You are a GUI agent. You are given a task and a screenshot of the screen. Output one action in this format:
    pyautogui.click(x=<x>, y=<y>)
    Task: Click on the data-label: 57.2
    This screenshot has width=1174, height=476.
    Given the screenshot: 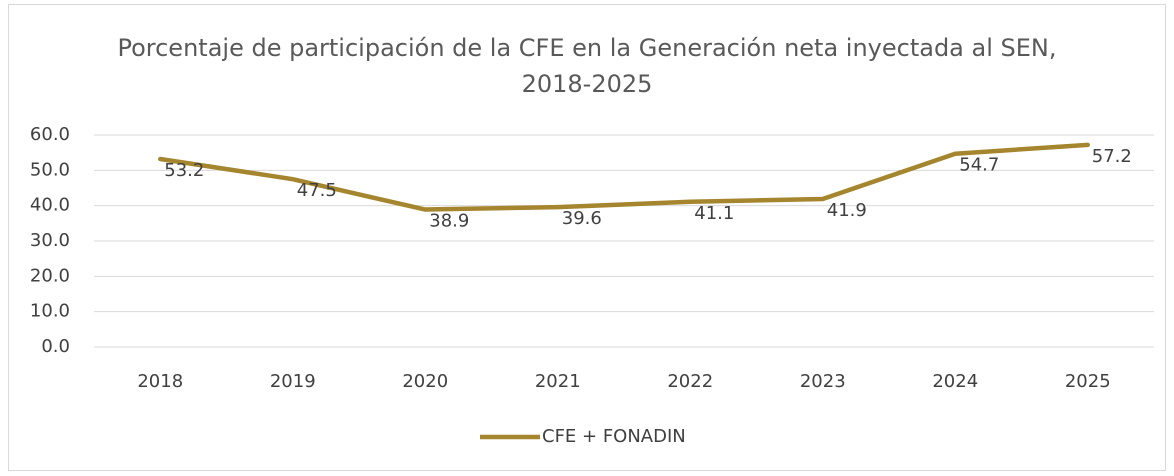 What is the action you would take?
    pyautogui.click(x=1112, y=156)
    